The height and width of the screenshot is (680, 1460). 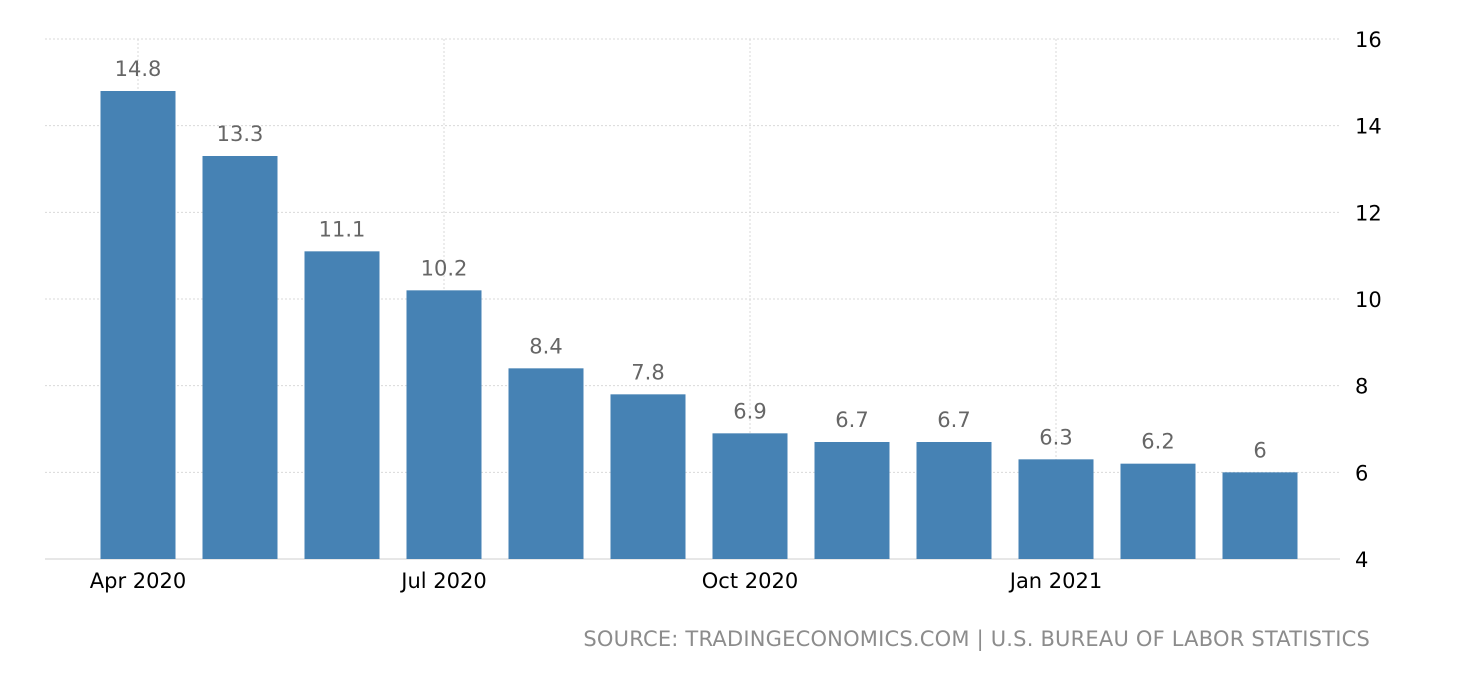 What do you see at coordinates (138, 581) in the screenshot?
I see `x-tick-label: Apr 2020` at bounding box center [138, 581].